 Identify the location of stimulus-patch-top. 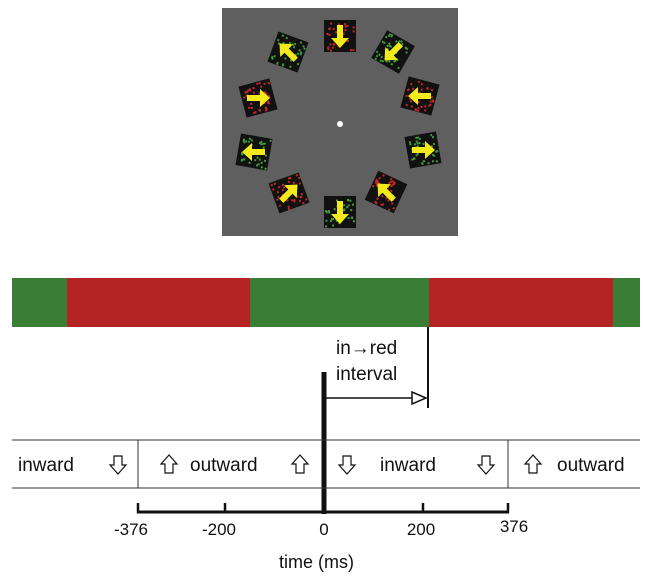
(340, 36).